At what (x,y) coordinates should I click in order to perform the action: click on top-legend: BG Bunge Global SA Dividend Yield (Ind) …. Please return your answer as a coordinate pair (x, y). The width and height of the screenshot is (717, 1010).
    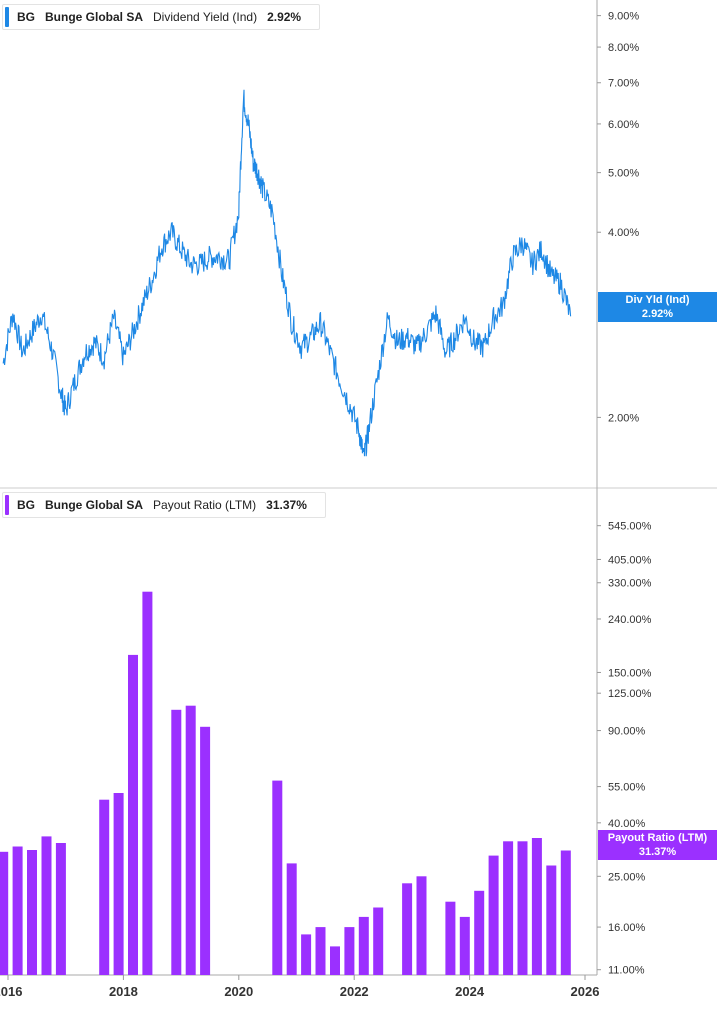
    Looking at the image, I should click on (161, 17).